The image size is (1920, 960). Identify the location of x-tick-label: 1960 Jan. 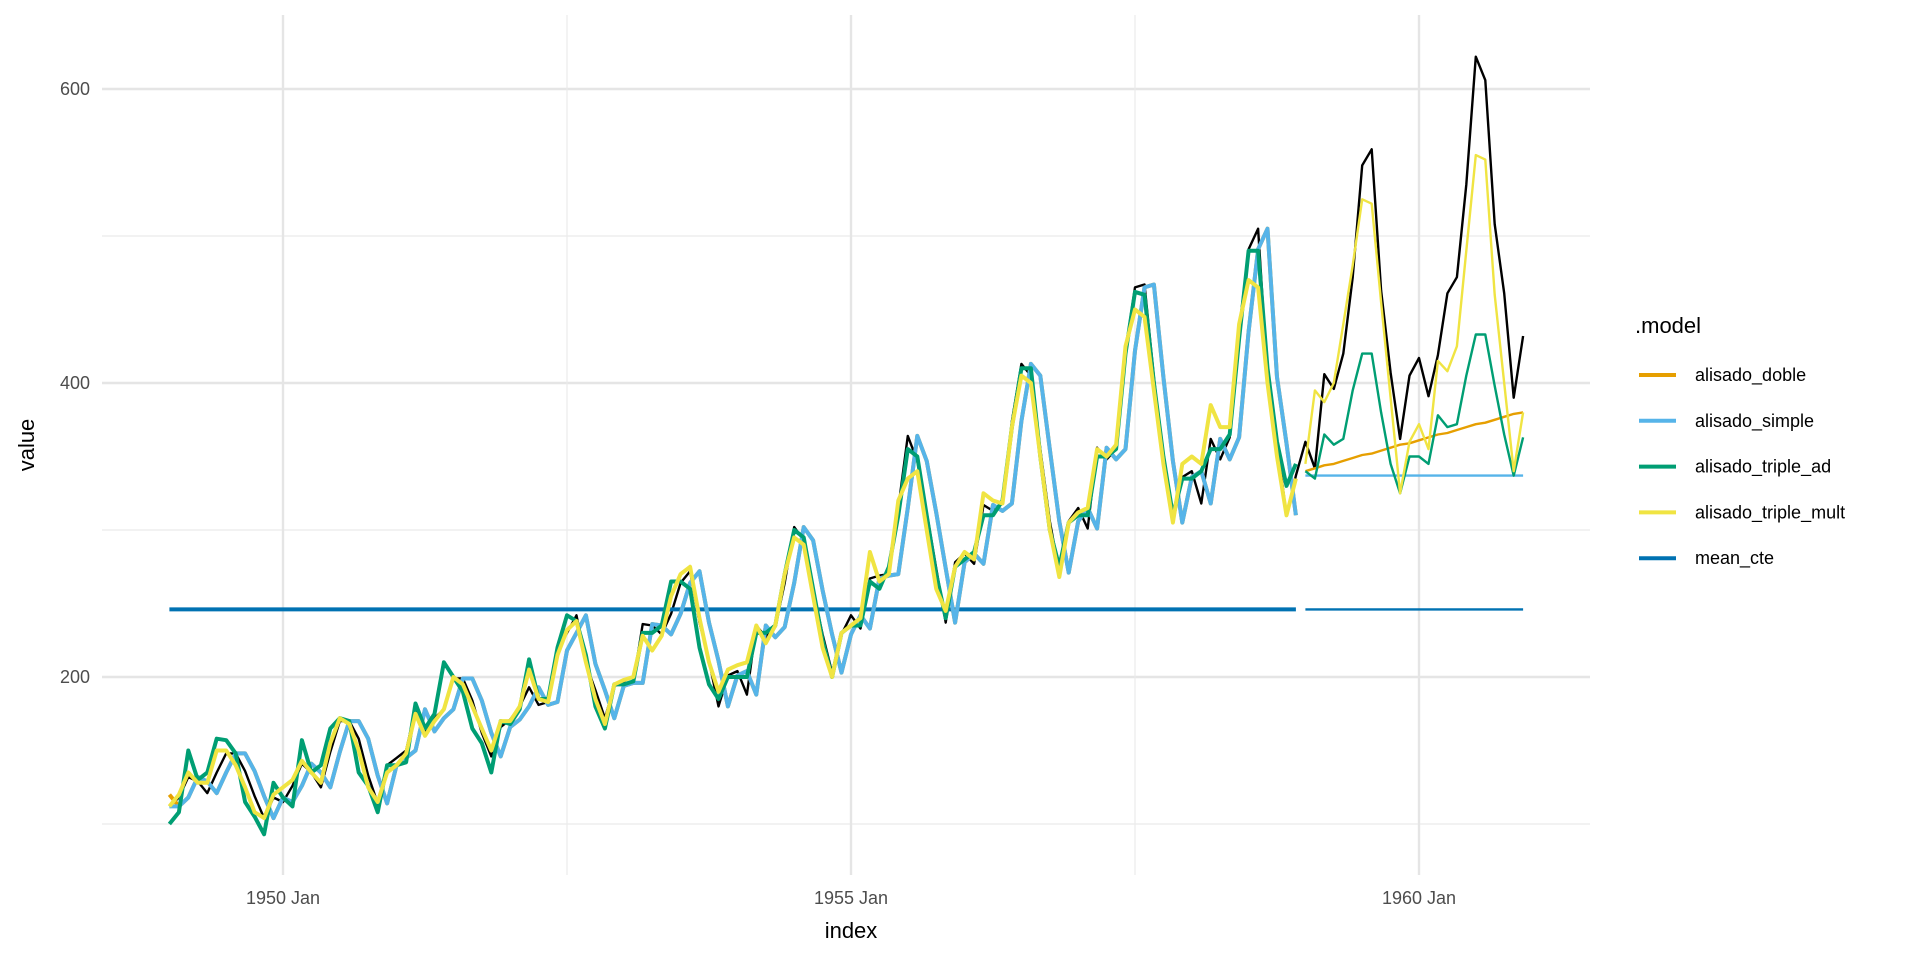
(1419, 898).